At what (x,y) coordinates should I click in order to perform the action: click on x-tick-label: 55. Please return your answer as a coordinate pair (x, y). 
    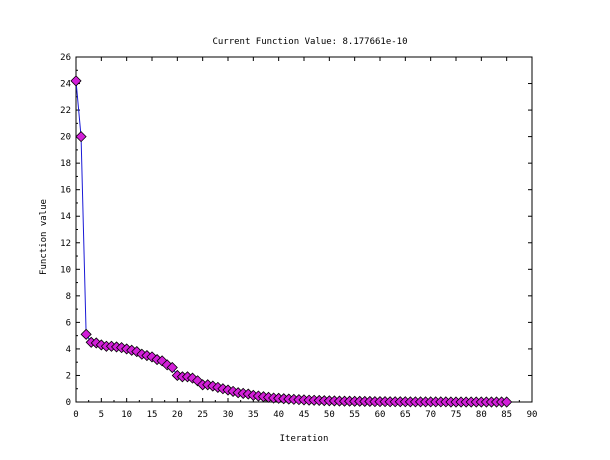
    Looking at the image, I should click on (354, 415).